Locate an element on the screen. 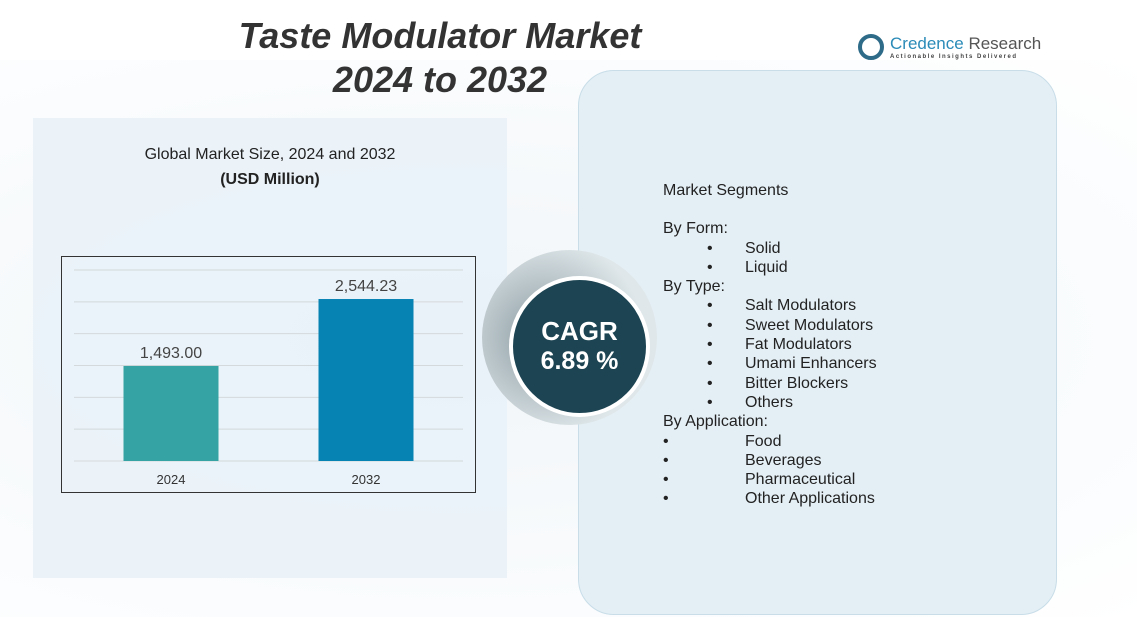 This screenshot has height=617, width=1137. bar-chart: 1,493.00 2024 2,544.23 2032 is located at coordinates (268, 374).